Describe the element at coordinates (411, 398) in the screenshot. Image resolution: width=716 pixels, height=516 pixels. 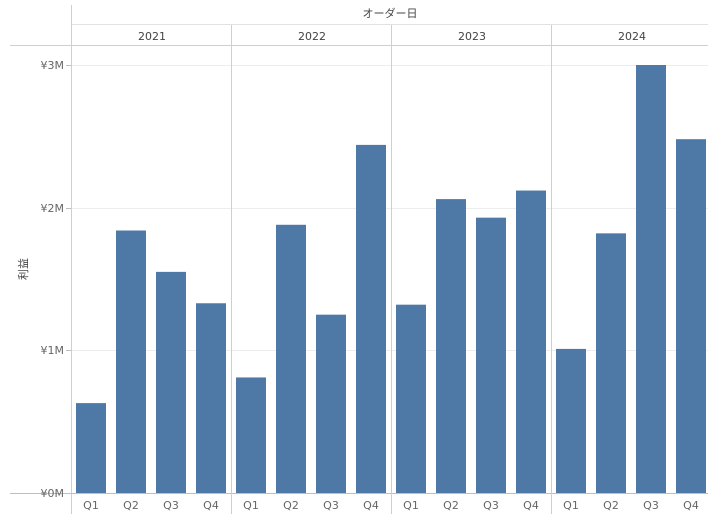
I see `bar-2023-Q1` at that location.